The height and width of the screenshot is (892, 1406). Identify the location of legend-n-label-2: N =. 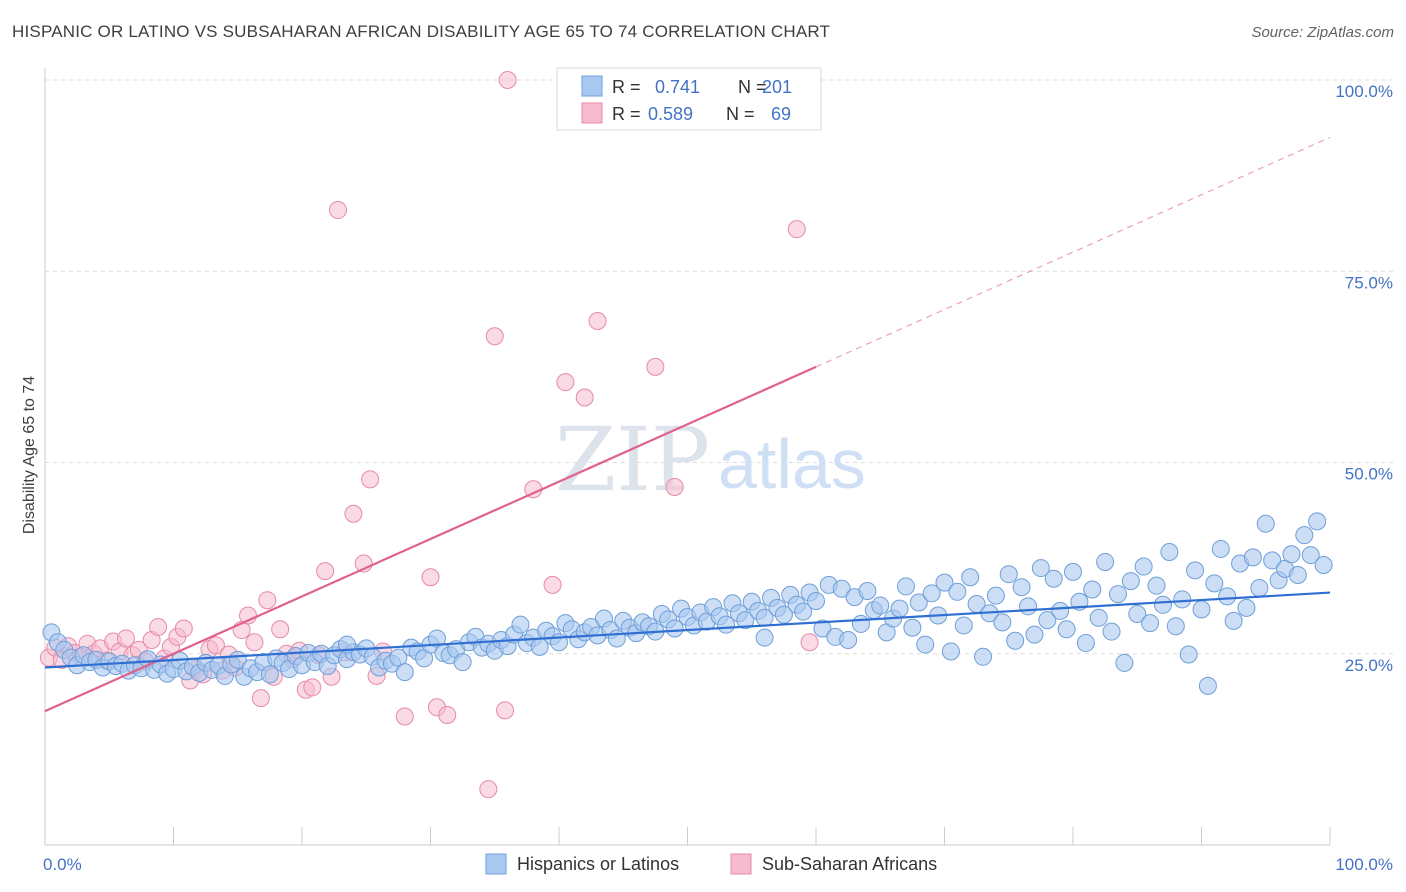
(740, 114).